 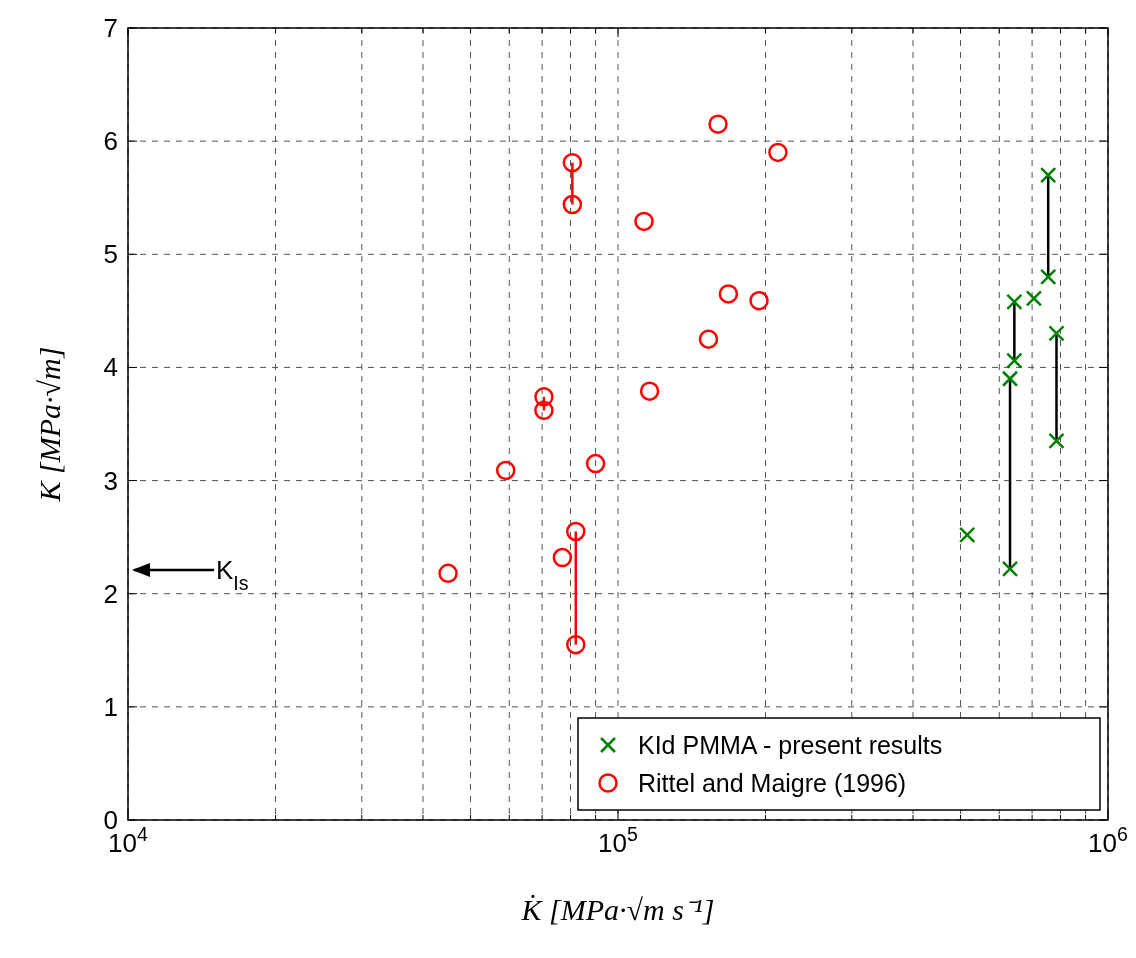 What do you see at coordinates (772, 783) in the screenshot?
I see `legend-label: Rittel and Maigre (1996)` at bounding box center [772, 783].